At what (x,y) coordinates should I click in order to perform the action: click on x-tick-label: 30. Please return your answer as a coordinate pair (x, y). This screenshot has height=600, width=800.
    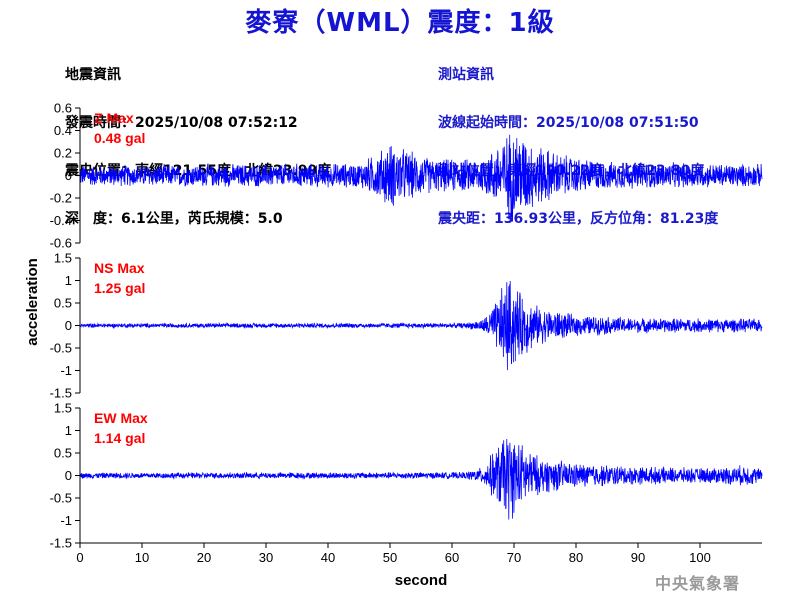
    Looking at the image, I should click on (266, 557).